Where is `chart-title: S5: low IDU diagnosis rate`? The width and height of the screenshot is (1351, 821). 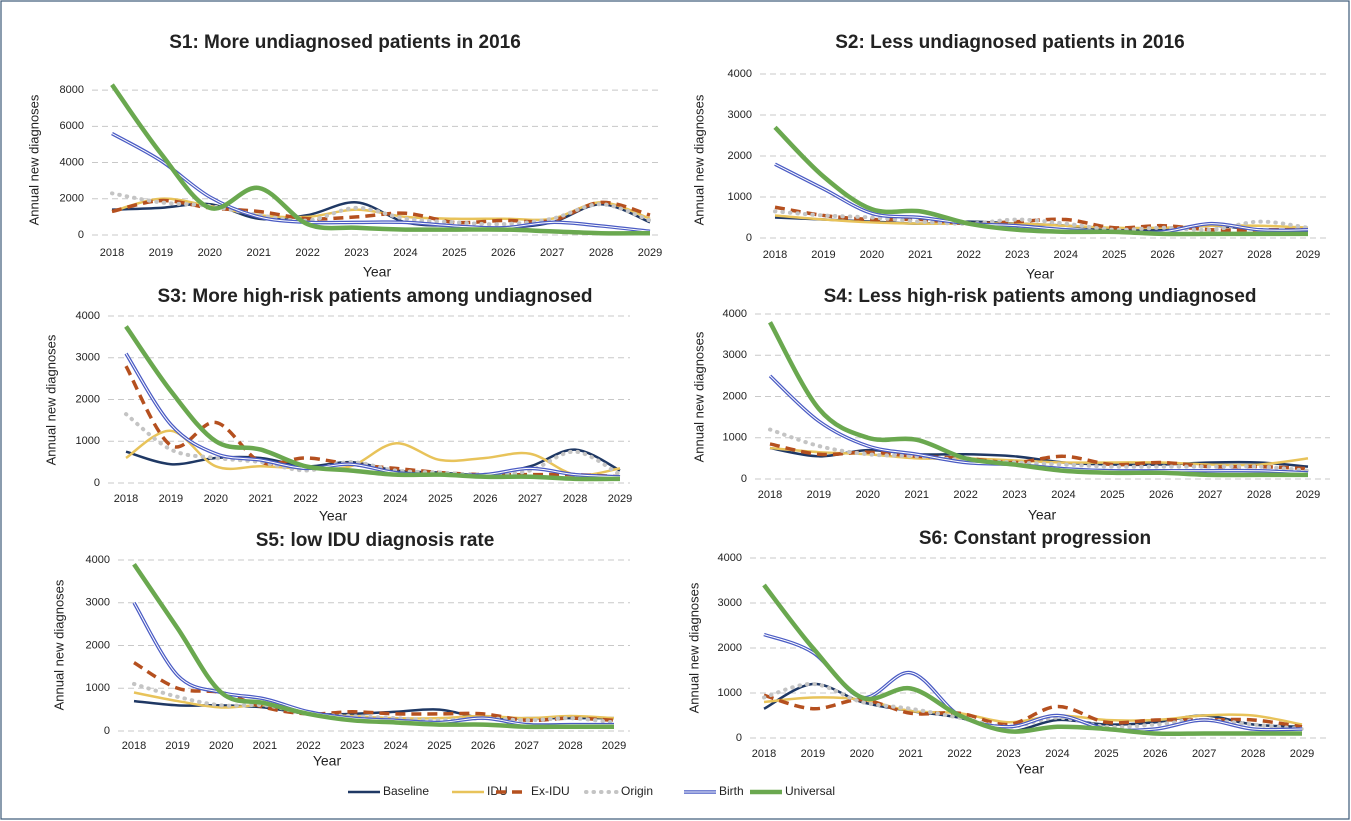
chart-title: S5: low IDU diagnosis rate is located at coordinates (375, 540).